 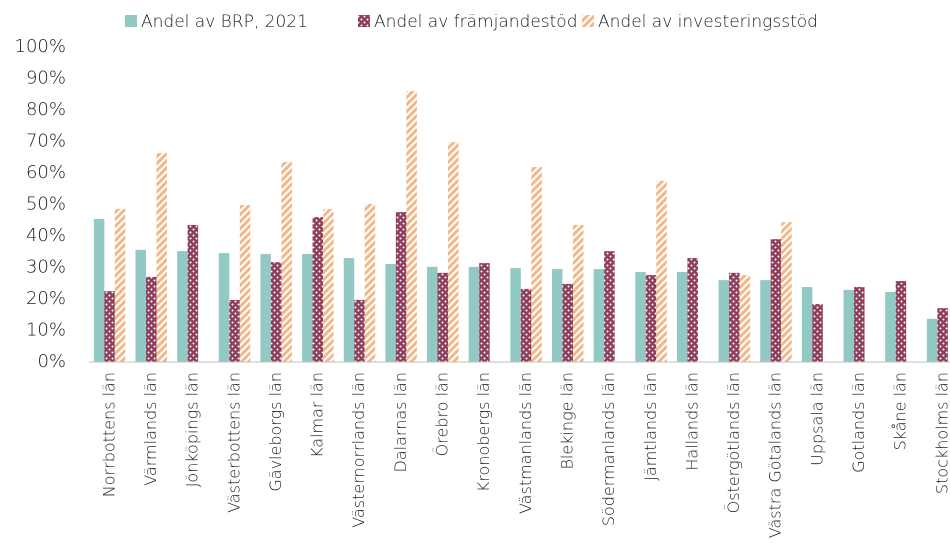 What do you see at coordinates (525, 443) in the screenshot?
I see `x-tick-label: Västmanlands län` at bounding box center [525, 443].